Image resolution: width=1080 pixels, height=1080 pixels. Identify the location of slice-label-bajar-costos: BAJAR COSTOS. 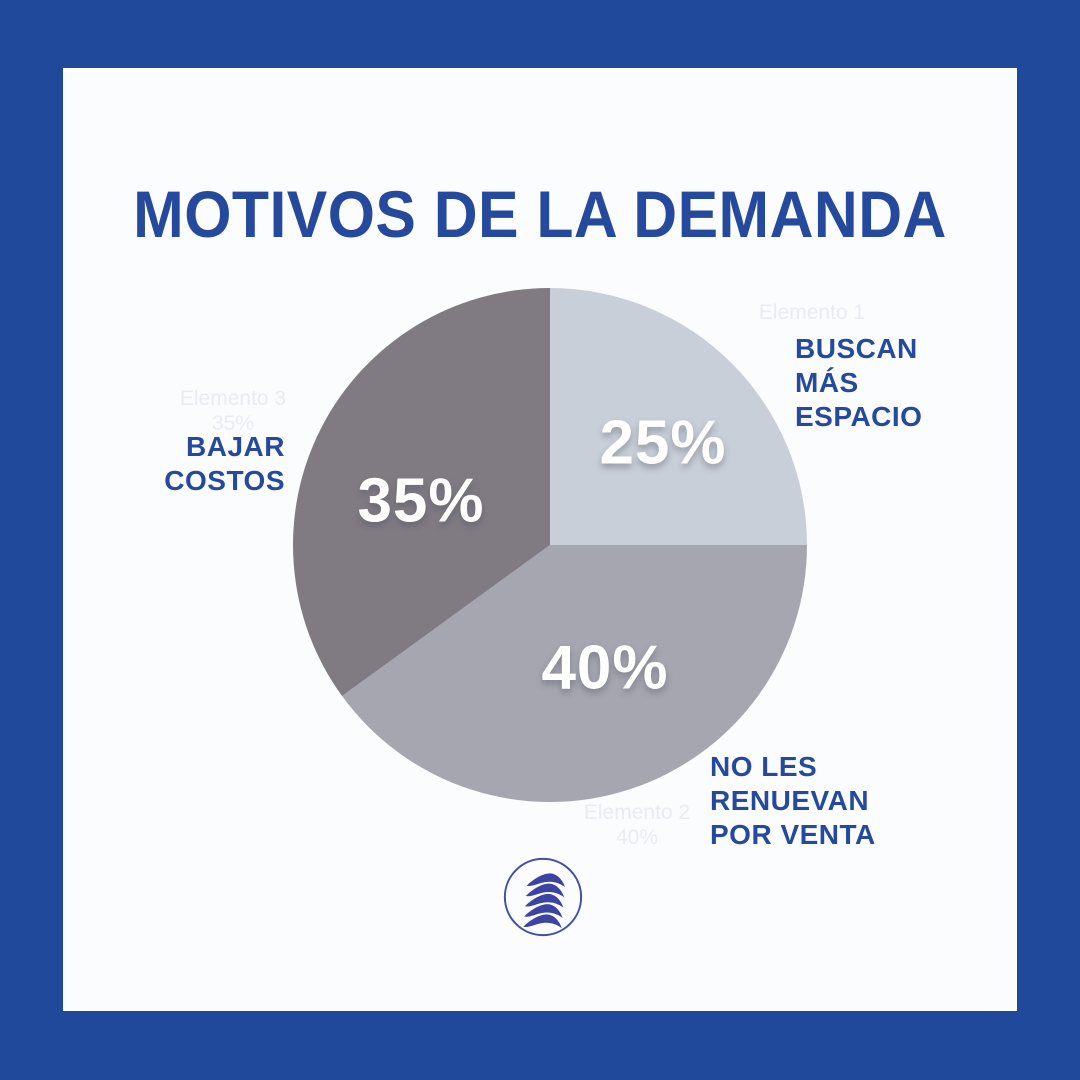
(185, 464).